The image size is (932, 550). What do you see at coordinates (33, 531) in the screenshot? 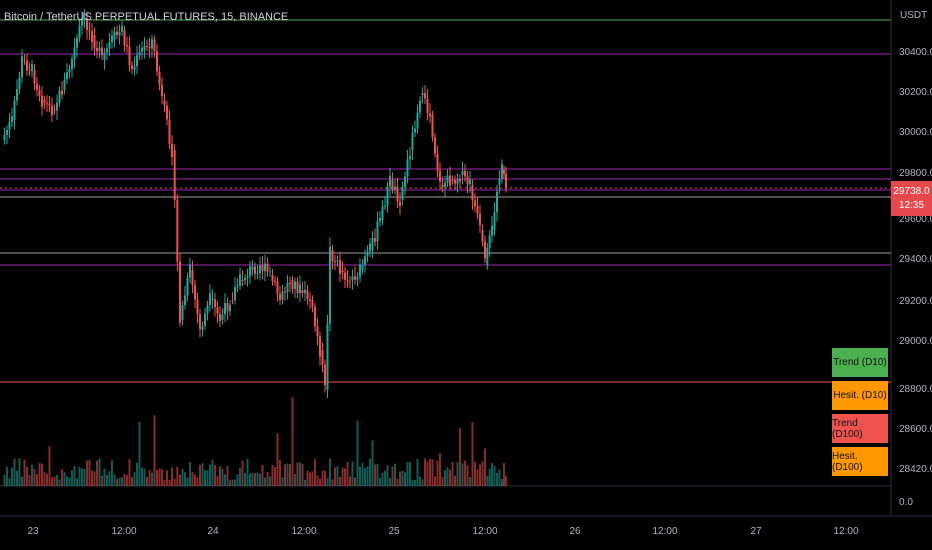
I see `time-tick: 23` at bounding box center [33, 531].